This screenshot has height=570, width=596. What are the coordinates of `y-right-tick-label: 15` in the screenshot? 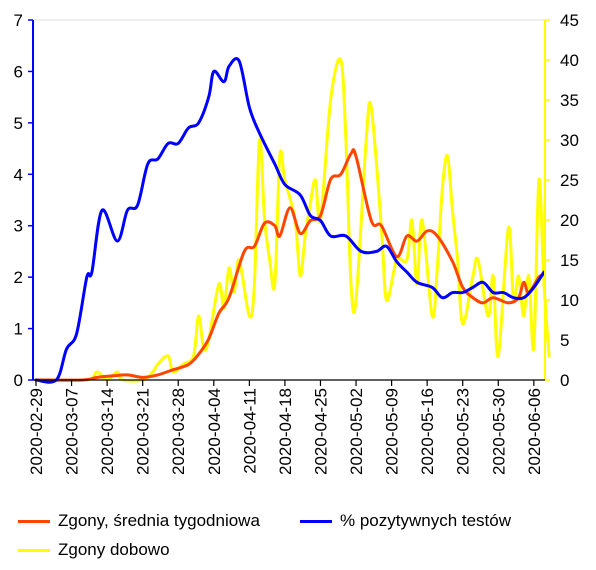 It's located at (569, 260).